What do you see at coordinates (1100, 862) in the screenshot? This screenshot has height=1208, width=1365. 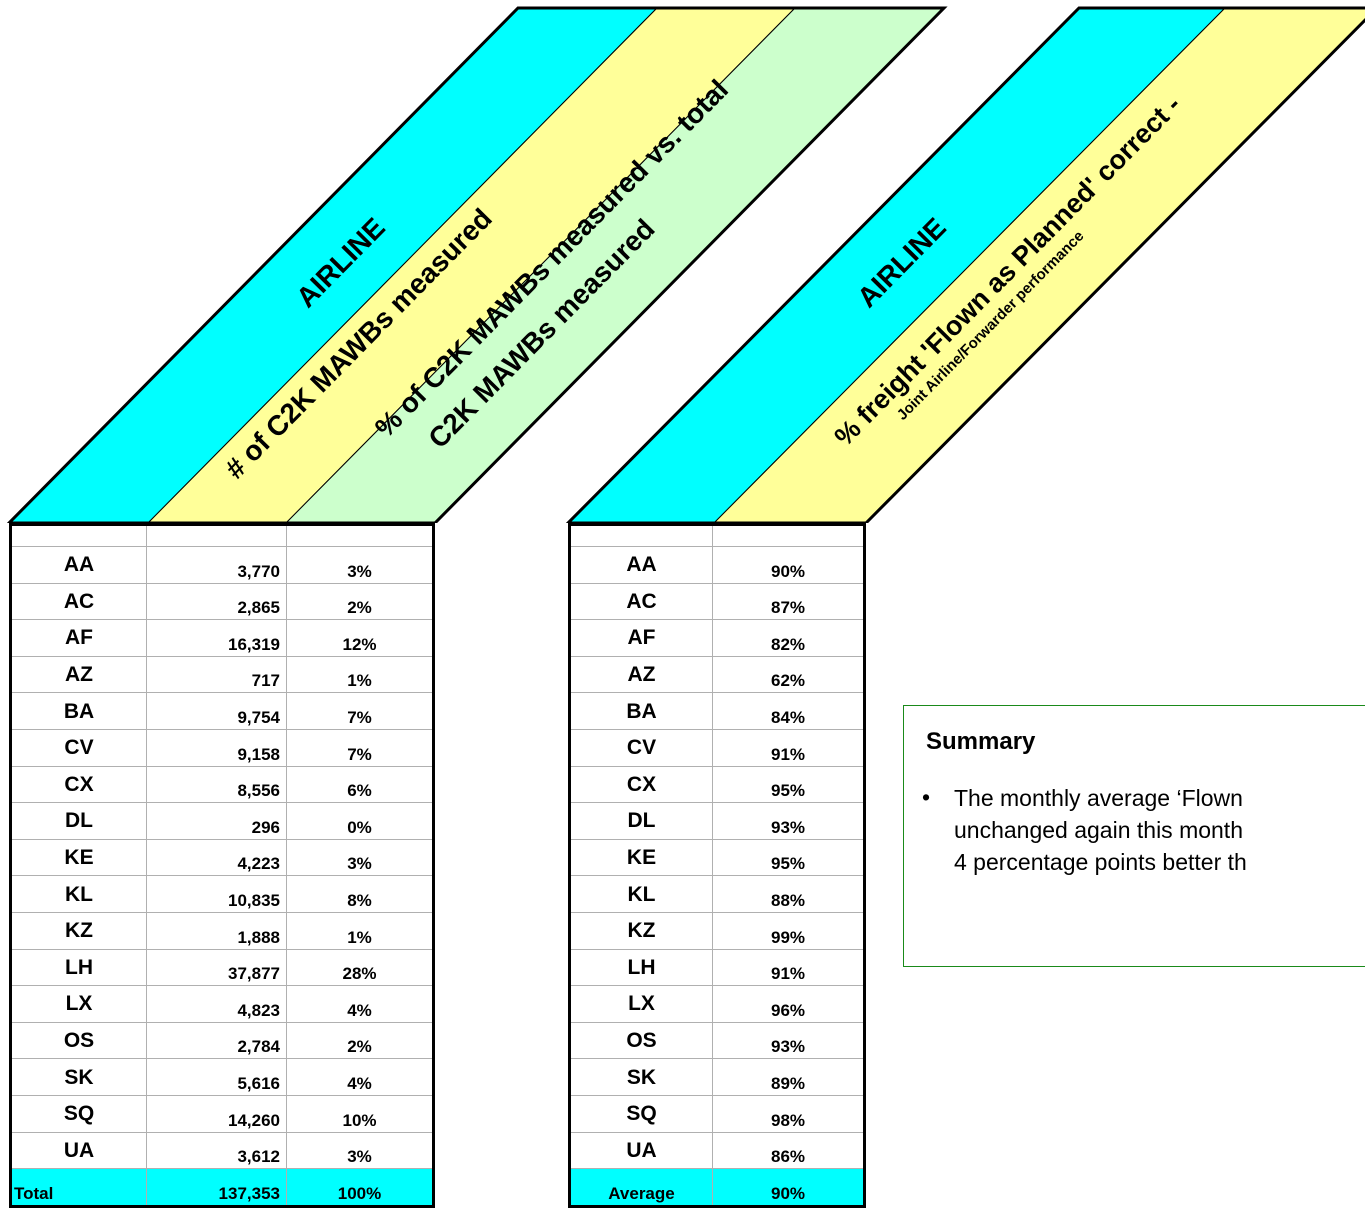 I see `summary-line: 4 percentage points better th` at bounding box center [1100, 862].